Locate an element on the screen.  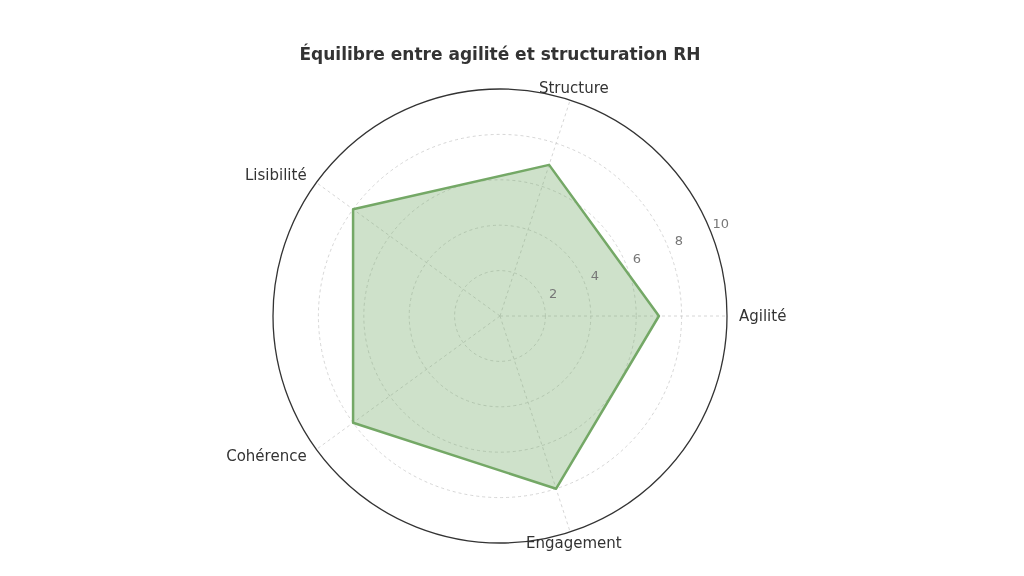
chart-title: Équilibre entre agilité et structuration RH is located at coordinates (500, 53).